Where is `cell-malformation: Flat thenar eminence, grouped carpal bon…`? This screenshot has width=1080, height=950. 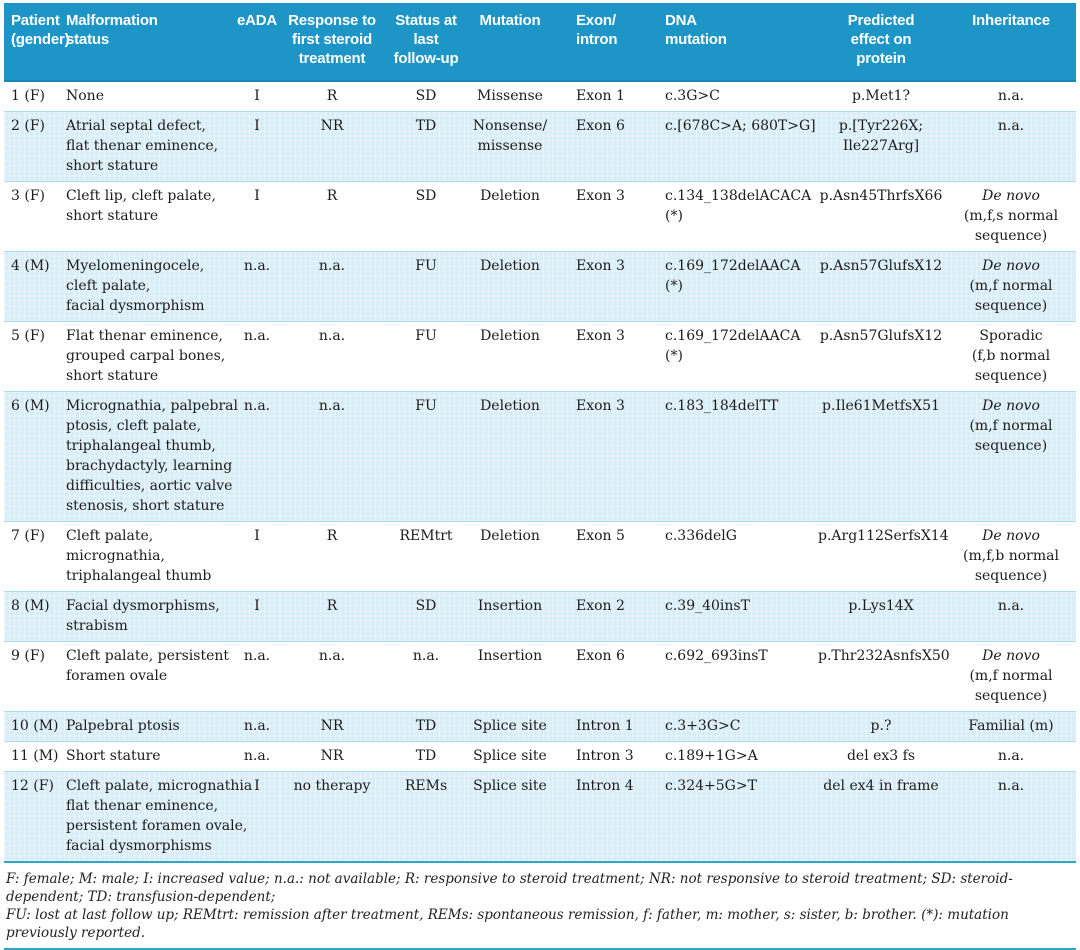 cell-malformation: Flat thenar eminence, grouped carpal bon… is located at coordinates (149, 356).